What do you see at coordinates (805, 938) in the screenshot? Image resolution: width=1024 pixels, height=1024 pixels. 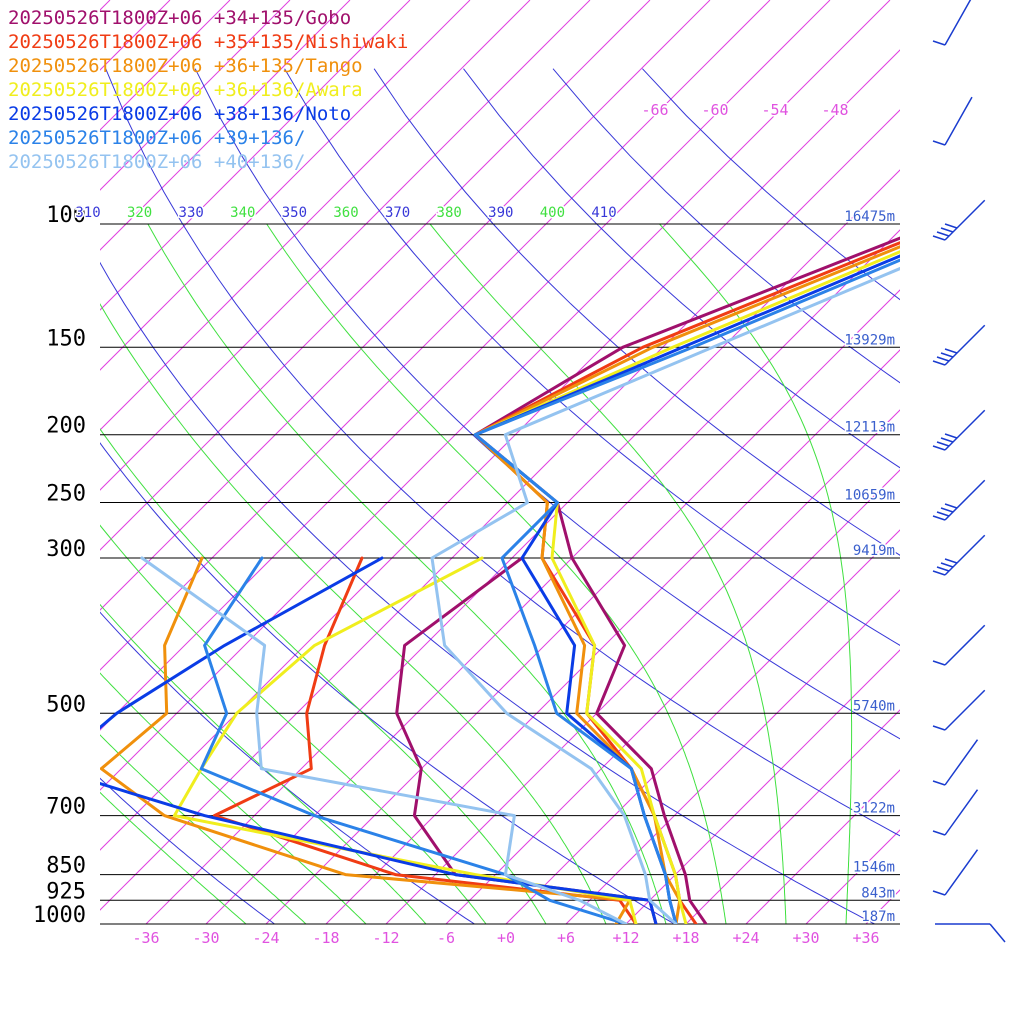 I see `temperature-tick-label: +30` at bounding box center [805, 938].